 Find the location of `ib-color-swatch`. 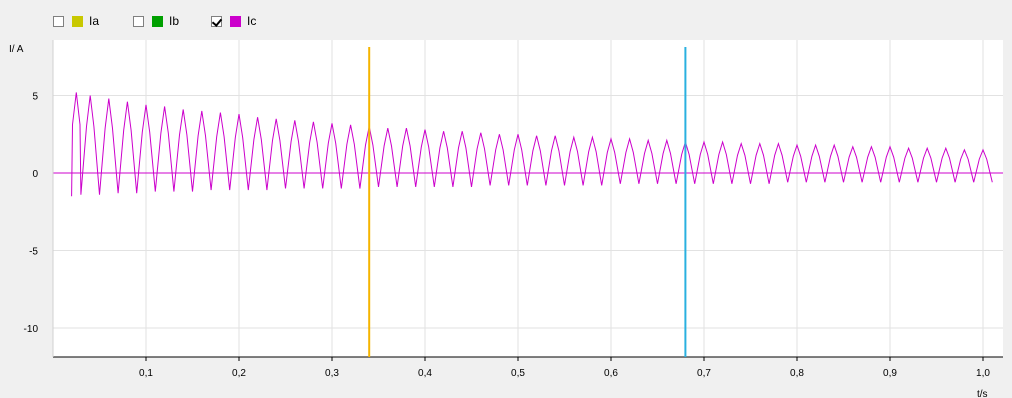

ib-color-swatch is located at coordinates (157, 21).